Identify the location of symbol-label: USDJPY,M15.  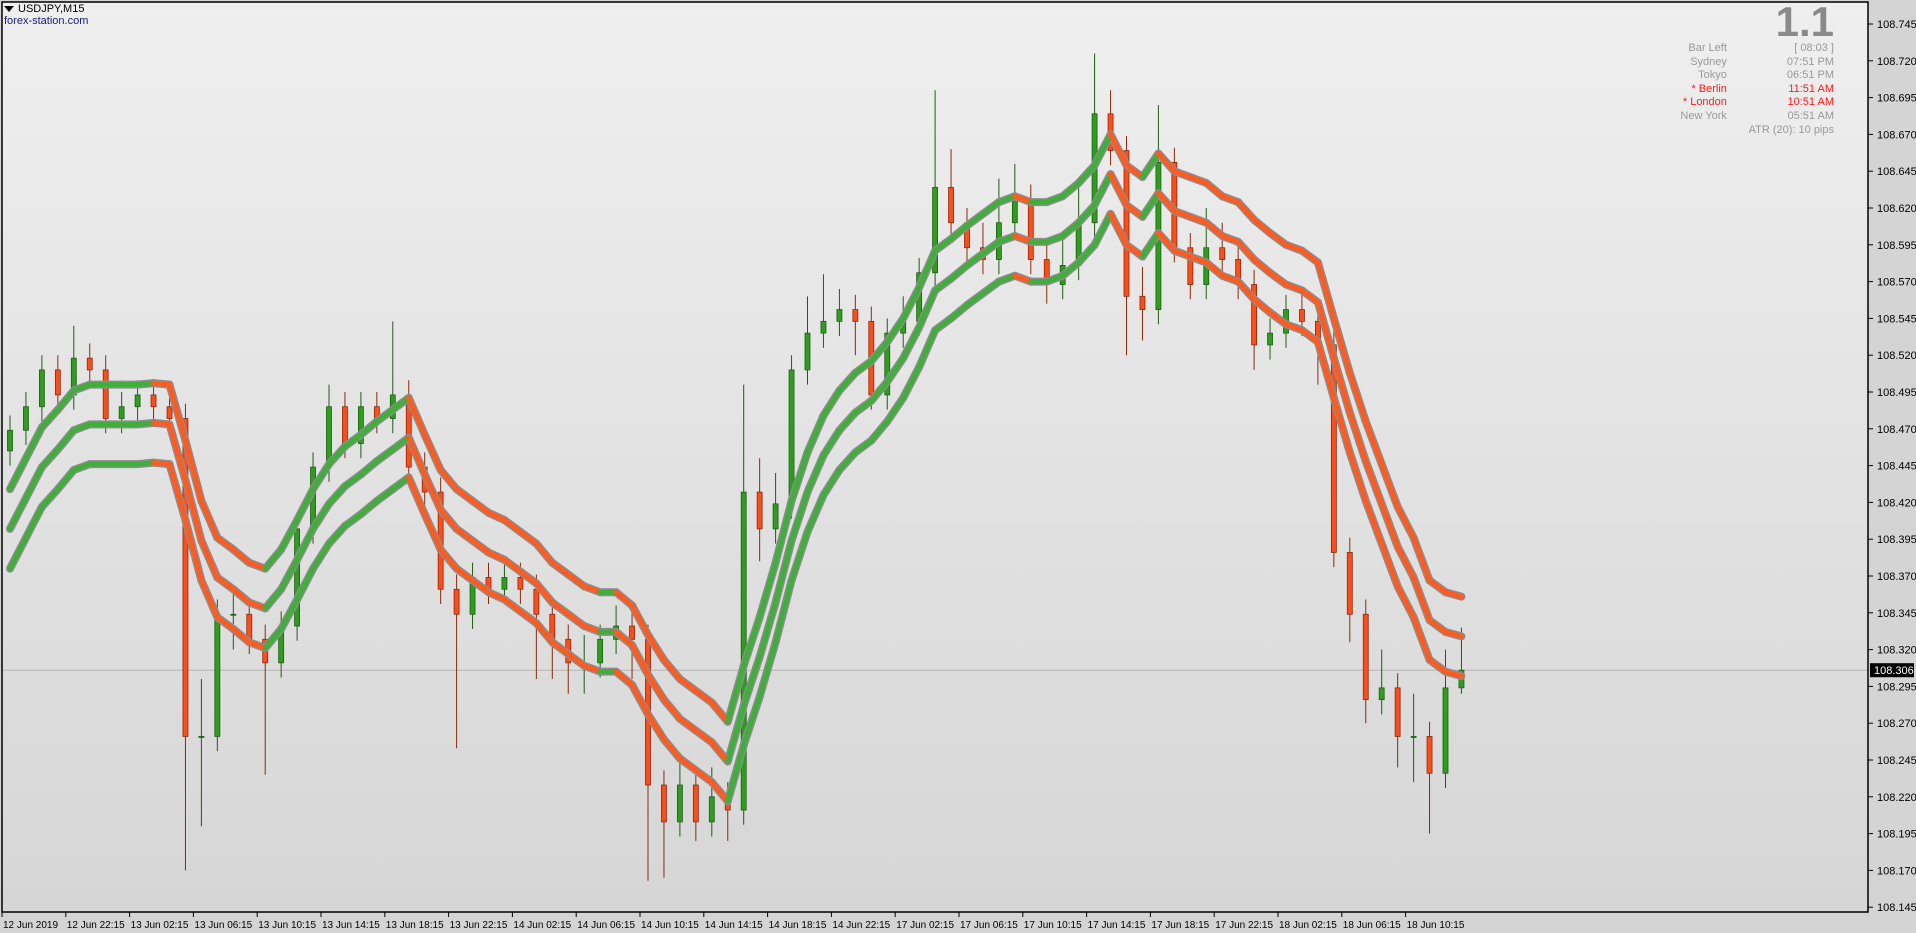
(51, 9).